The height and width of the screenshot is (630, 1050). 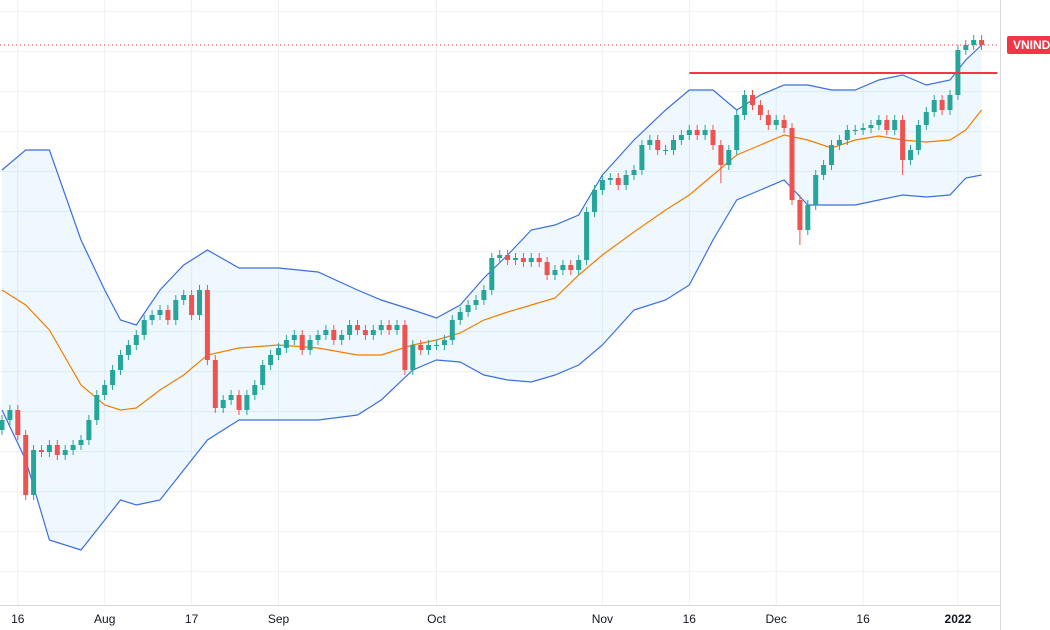 What do you see at coordinates (192, 619) in the screenshot?
I see `x-tick-label: 17` at bounding box center [192, 619].